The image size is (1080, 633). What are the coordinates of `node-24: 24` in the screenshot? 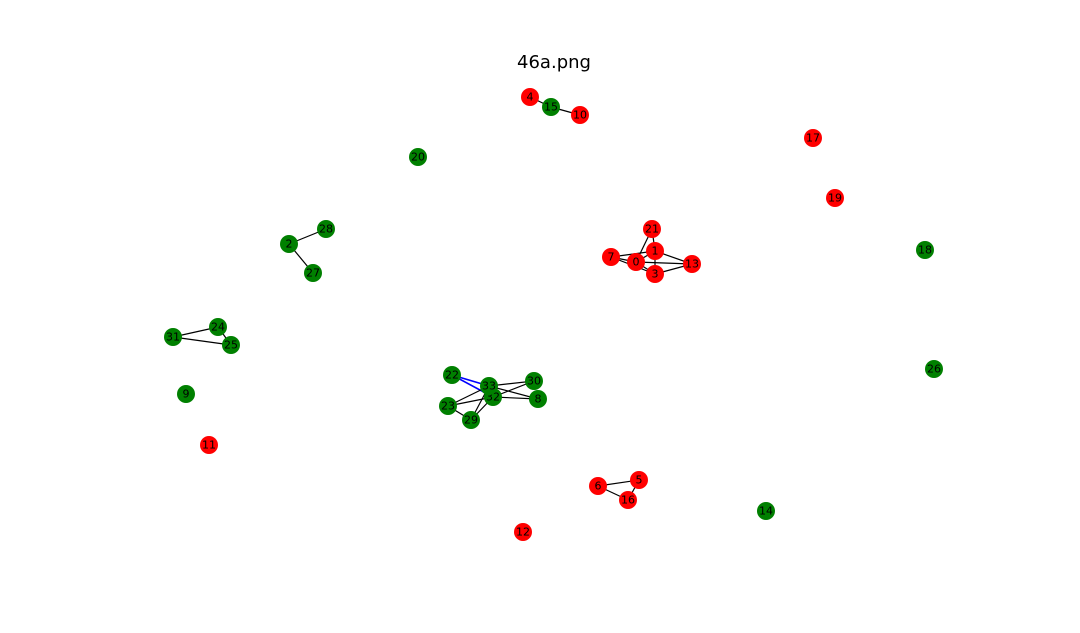 It's located at (218, 327).